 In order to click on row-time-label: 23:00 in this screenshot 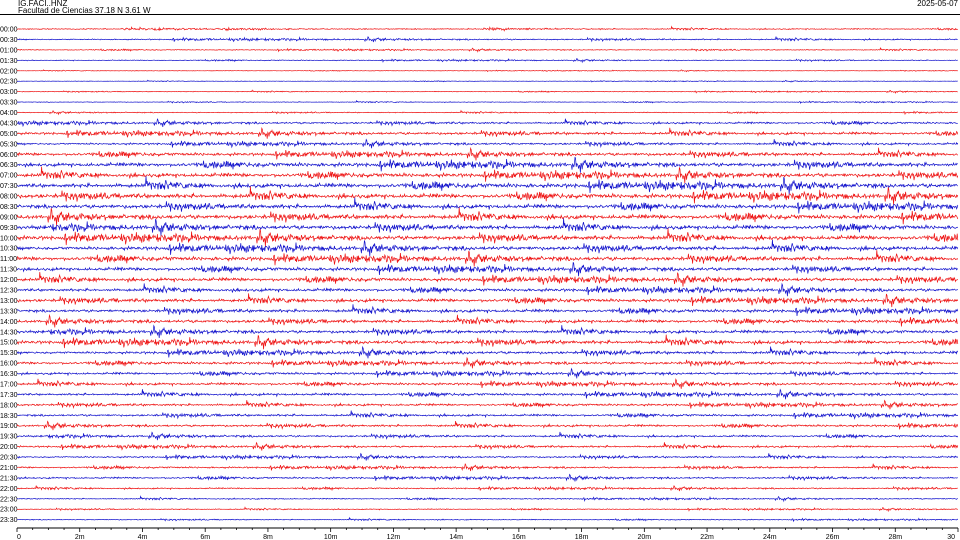, I will do `click(9, 510)`.